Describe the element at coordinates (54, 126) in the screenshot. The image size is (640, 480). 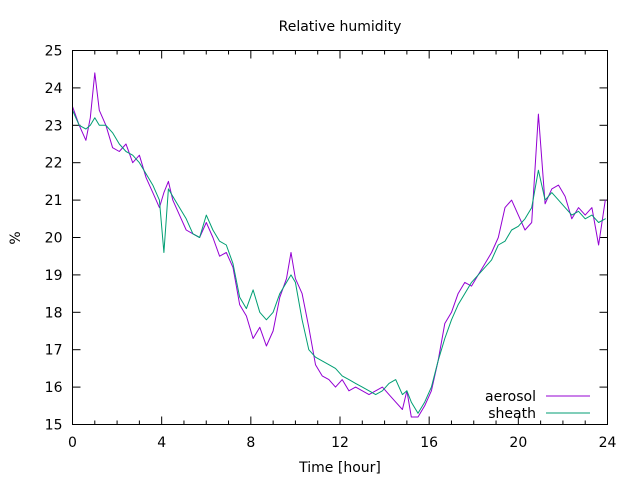
I see `y-tick-label: 23` at that location.